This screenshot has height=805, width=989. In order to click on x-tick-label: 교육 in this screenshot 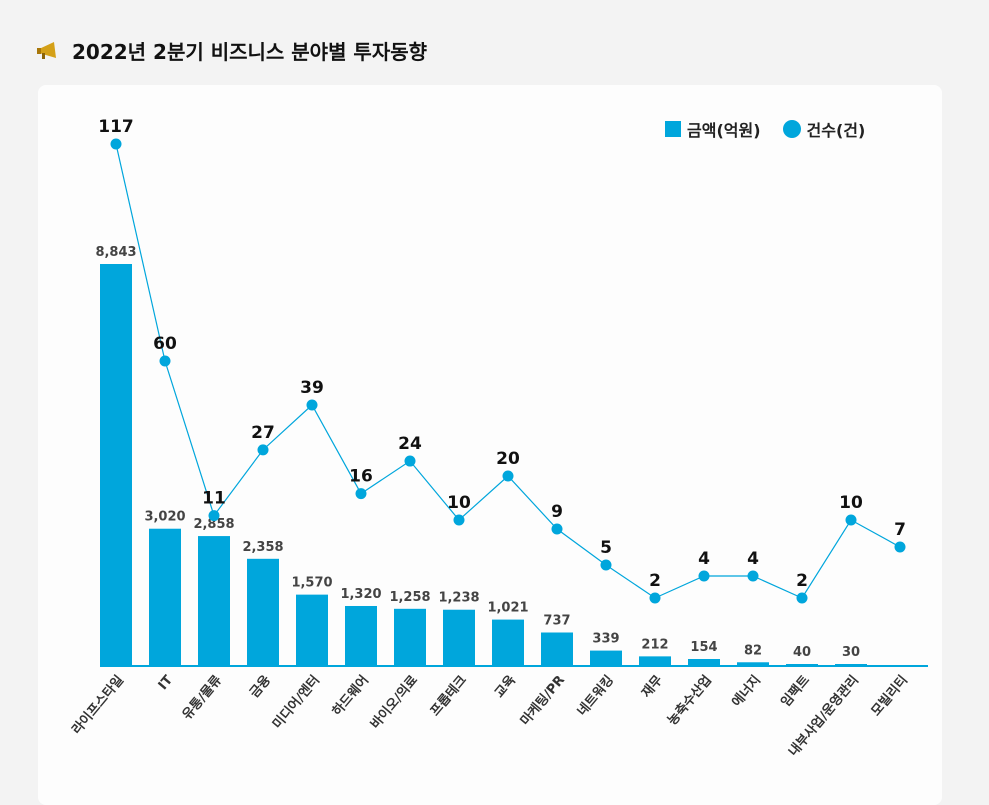, I will do `click(505, 686)`.